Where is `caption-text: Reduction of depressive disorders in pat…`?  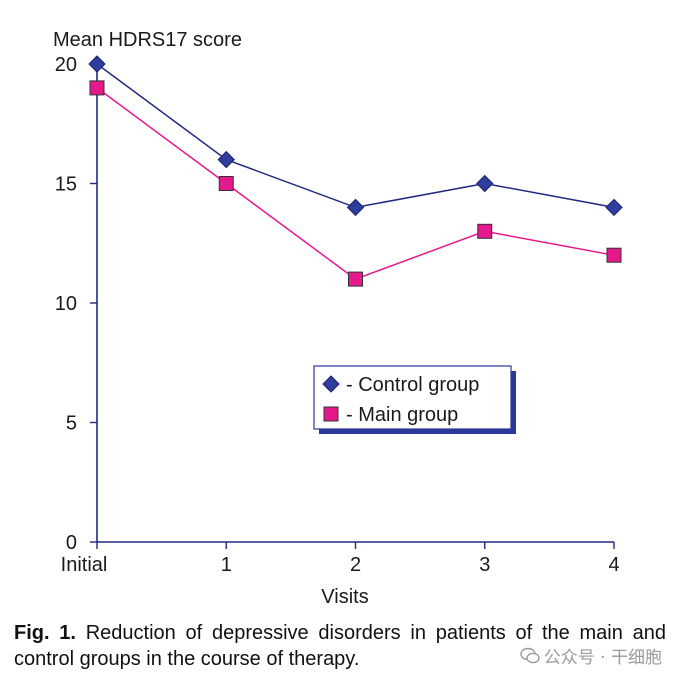
caption-text: Reduction of depressive disorders in pat… is located at coordinates (340, 646).